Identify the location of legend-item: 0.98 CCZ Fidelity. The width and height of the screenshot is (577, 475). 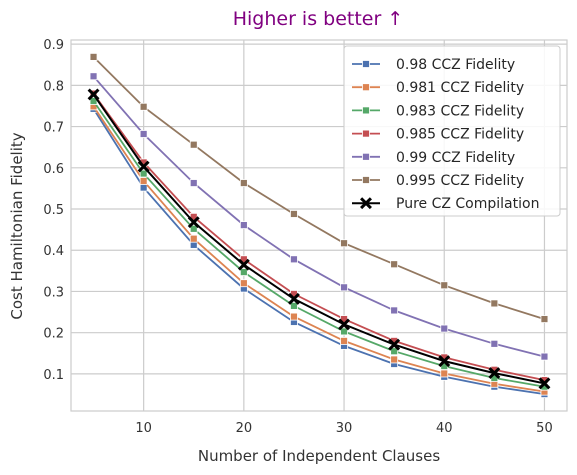
(433, 65).